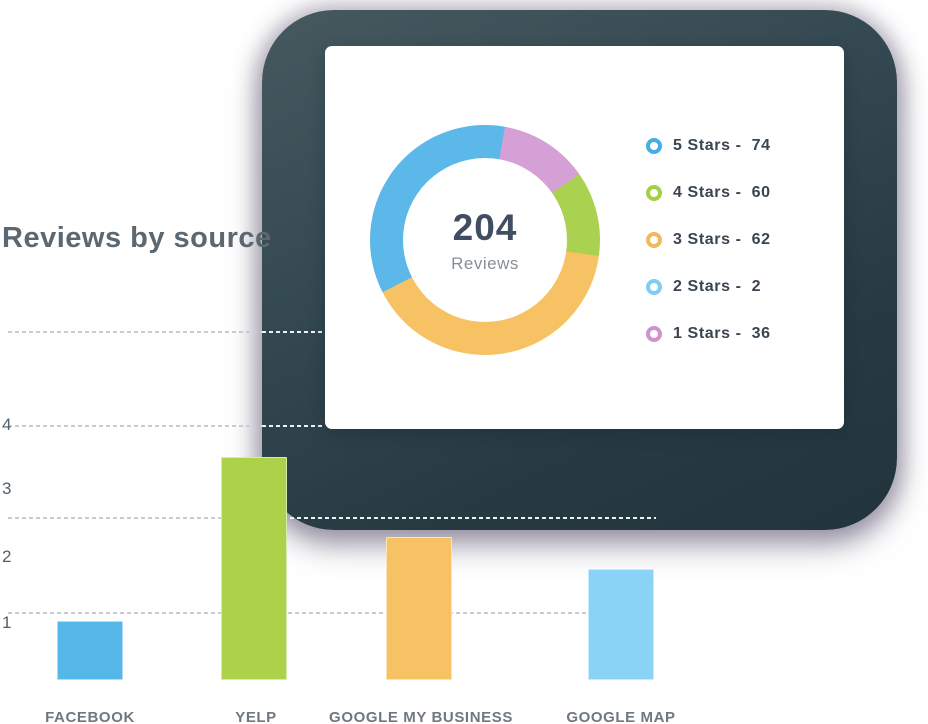  What do you see at coordinates (90, 716) in the screenshot?
I see `x-label-facebook: FACEBOOK` at bounding box center [90, 716].